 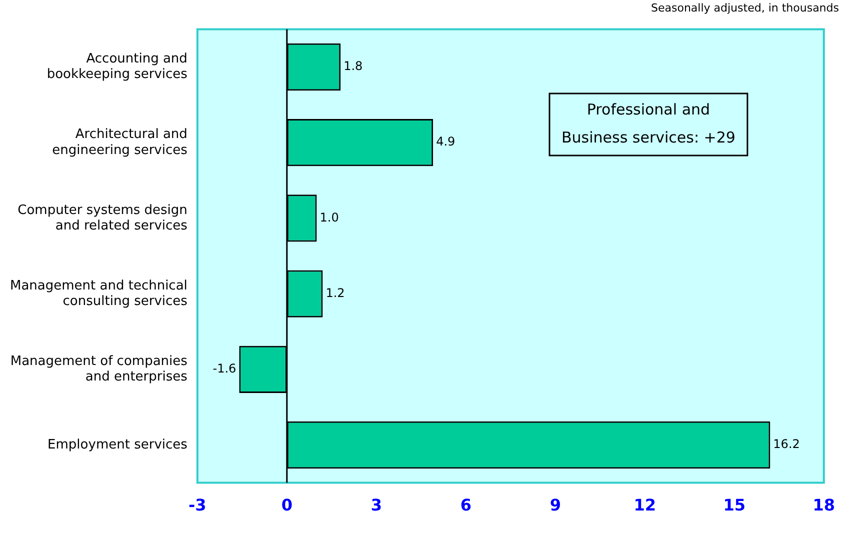 What do you see at coordinates (466, 505) in the screenshot?
I see `x-tick-label: 6` at bounding box center [466, 505].